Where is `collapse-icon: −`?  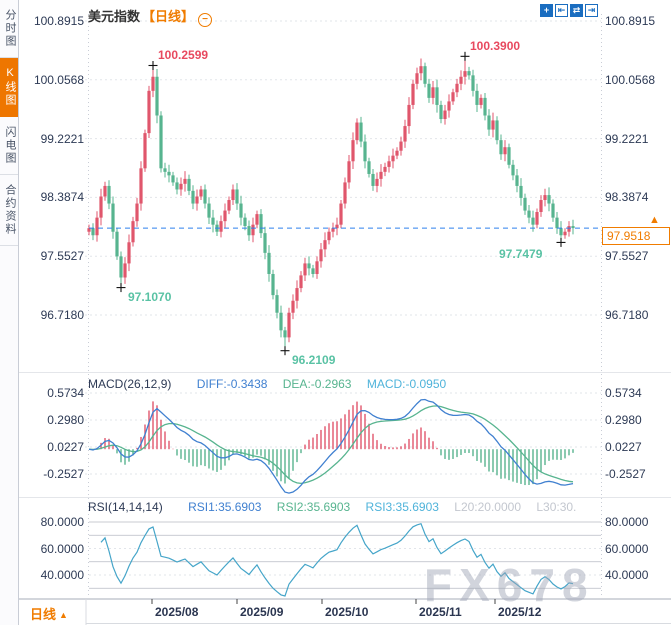
collapse-icon: − is located at coordinates (205, 20).